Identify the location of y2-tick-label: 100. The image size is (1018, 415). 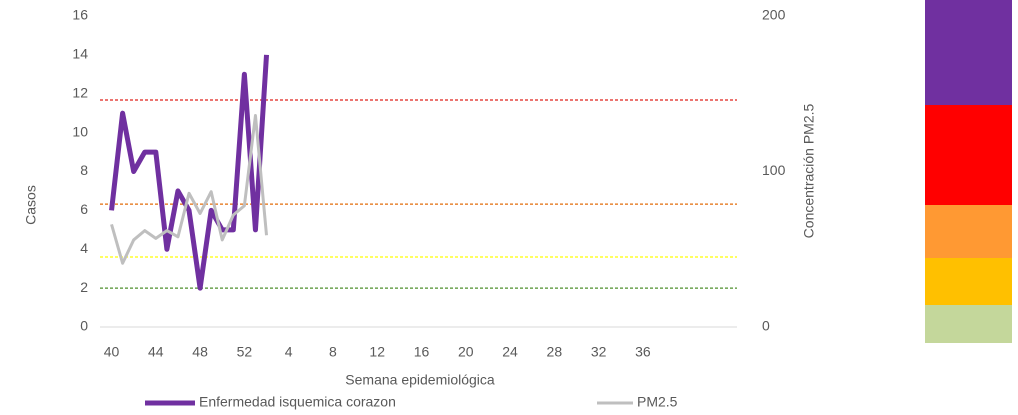
(774, 170).